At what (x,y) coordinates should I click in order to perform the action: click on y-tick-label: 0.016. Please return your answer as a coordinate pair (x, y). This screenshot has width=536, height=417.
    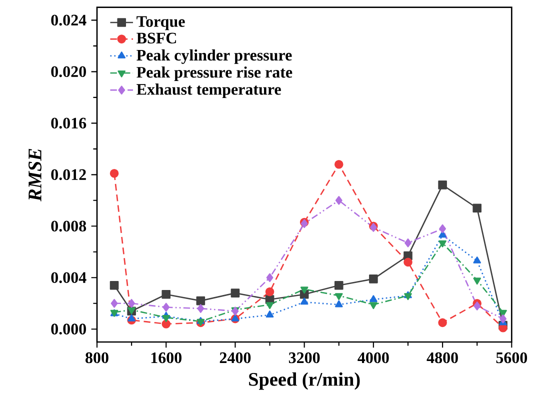
    Looking at the image, I should click on (68, 123).